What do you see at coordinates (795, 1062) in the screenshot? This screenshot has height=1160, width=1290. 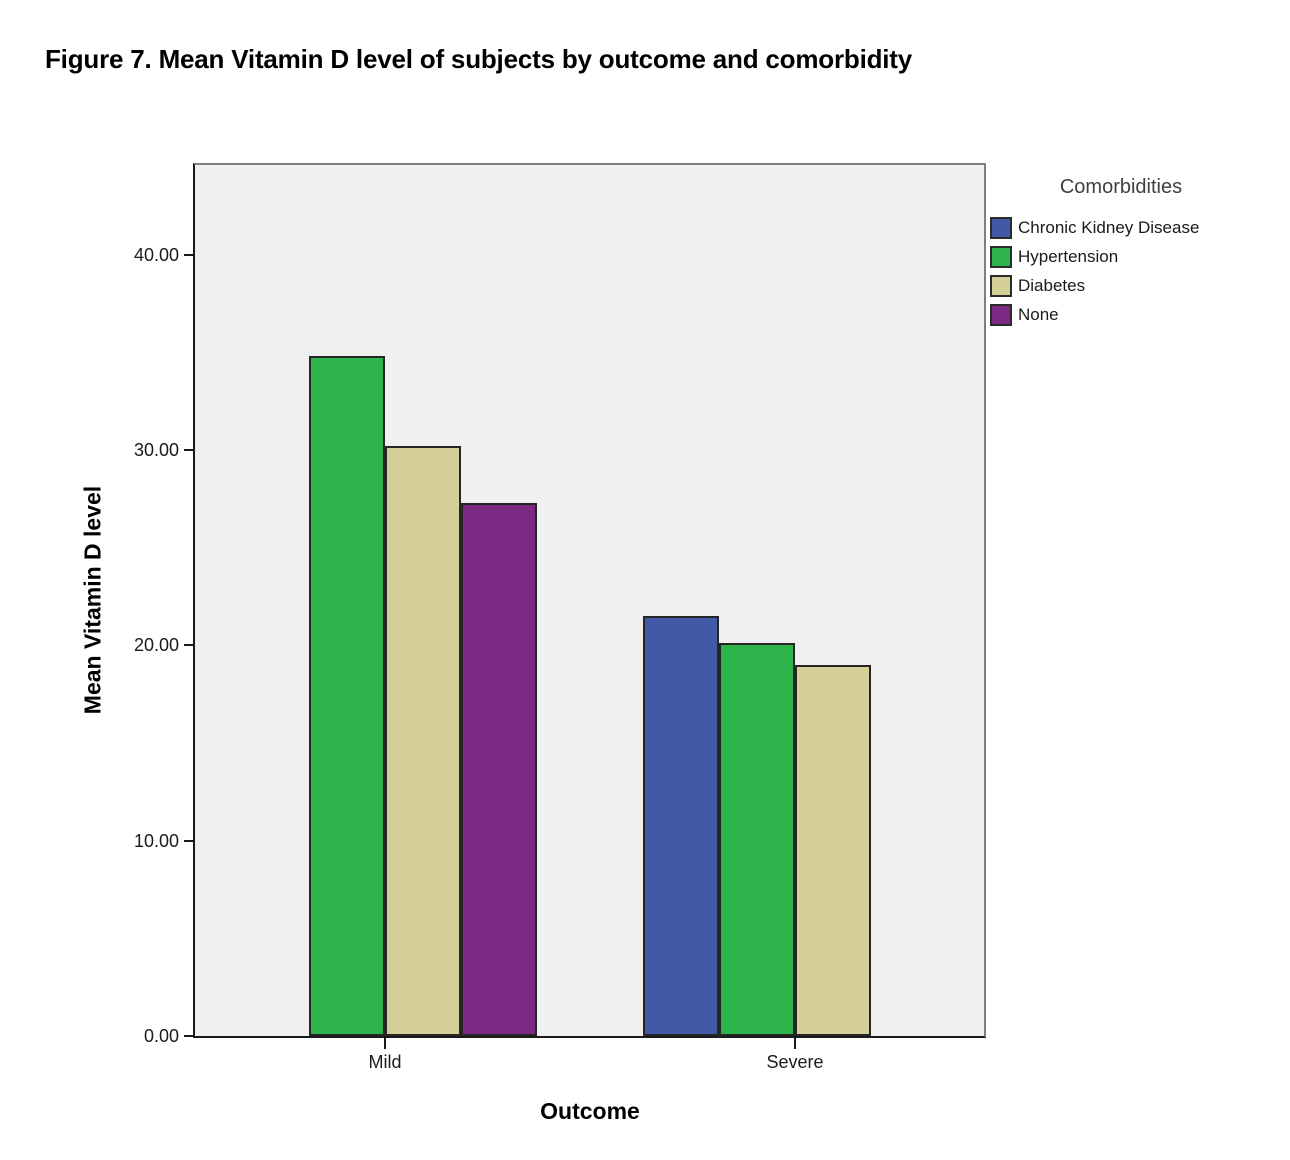 I see `x-tick-label-severe: Severe` at bounding box center [795, 1062].